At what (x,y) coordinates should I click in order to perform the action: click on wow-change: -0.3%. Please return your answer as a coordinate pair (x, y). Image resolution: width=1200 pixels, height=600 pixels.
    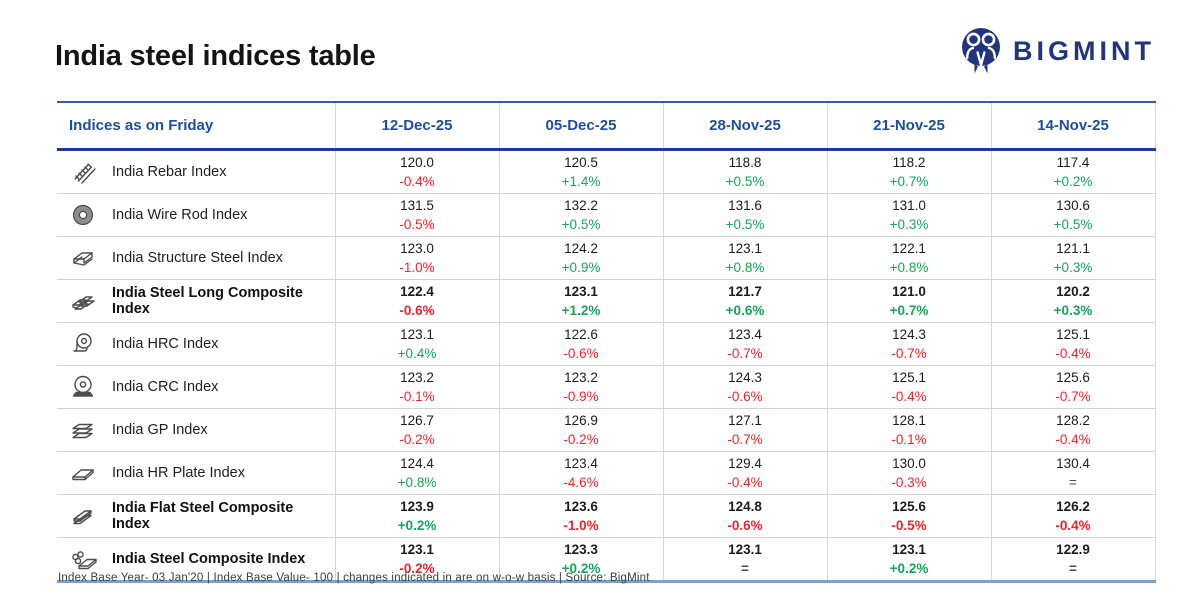
    Looking at the image, I should click on (909, 482).